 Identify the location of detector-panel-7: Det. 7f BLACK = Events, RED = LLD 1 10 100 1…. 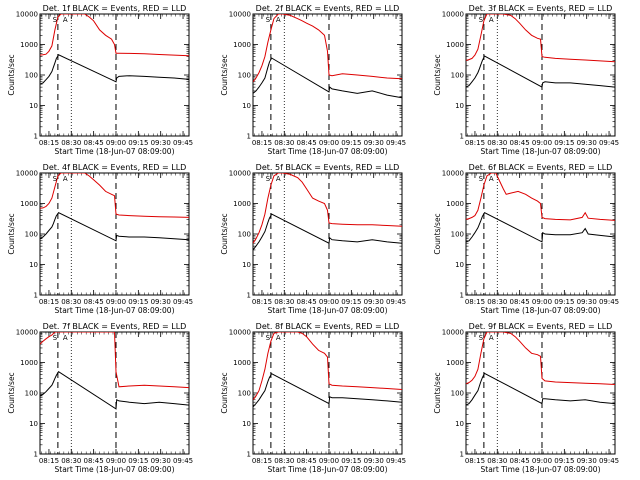
(100, 398).